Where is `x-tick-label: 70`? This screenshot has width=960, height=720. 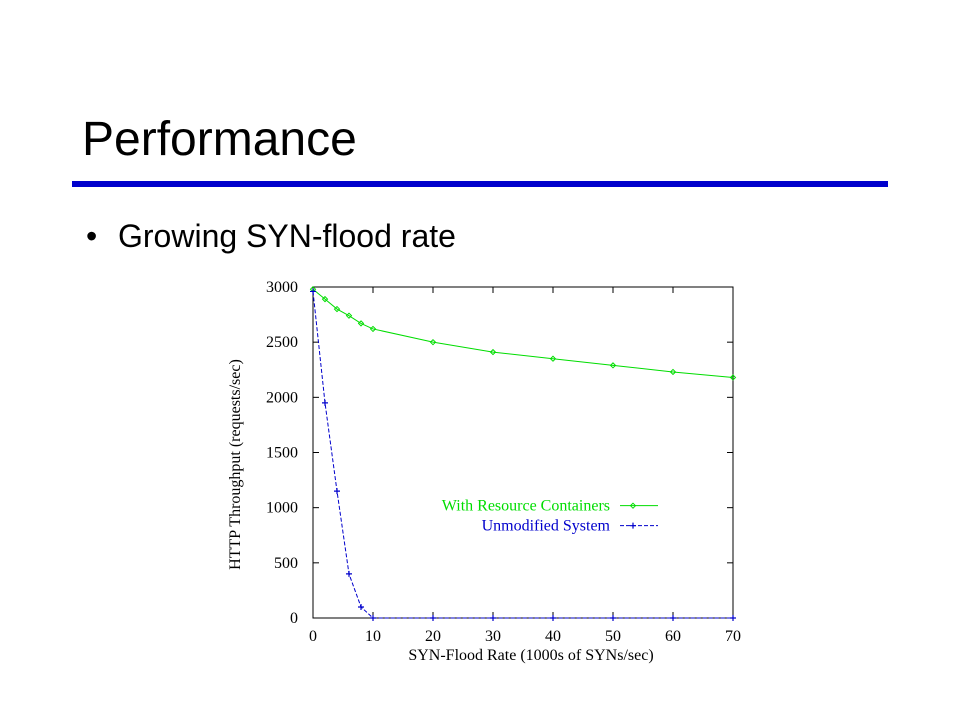 x-tick-label: 70 is located at coordinates (733, 636).